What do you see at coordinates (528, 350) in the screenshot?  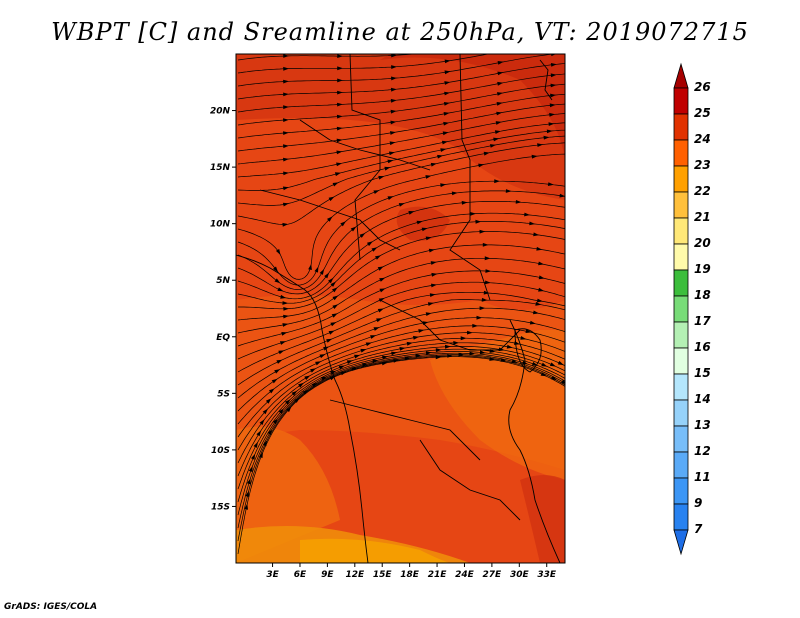 I see `lake-victoria` at bounding box center [528, 350].